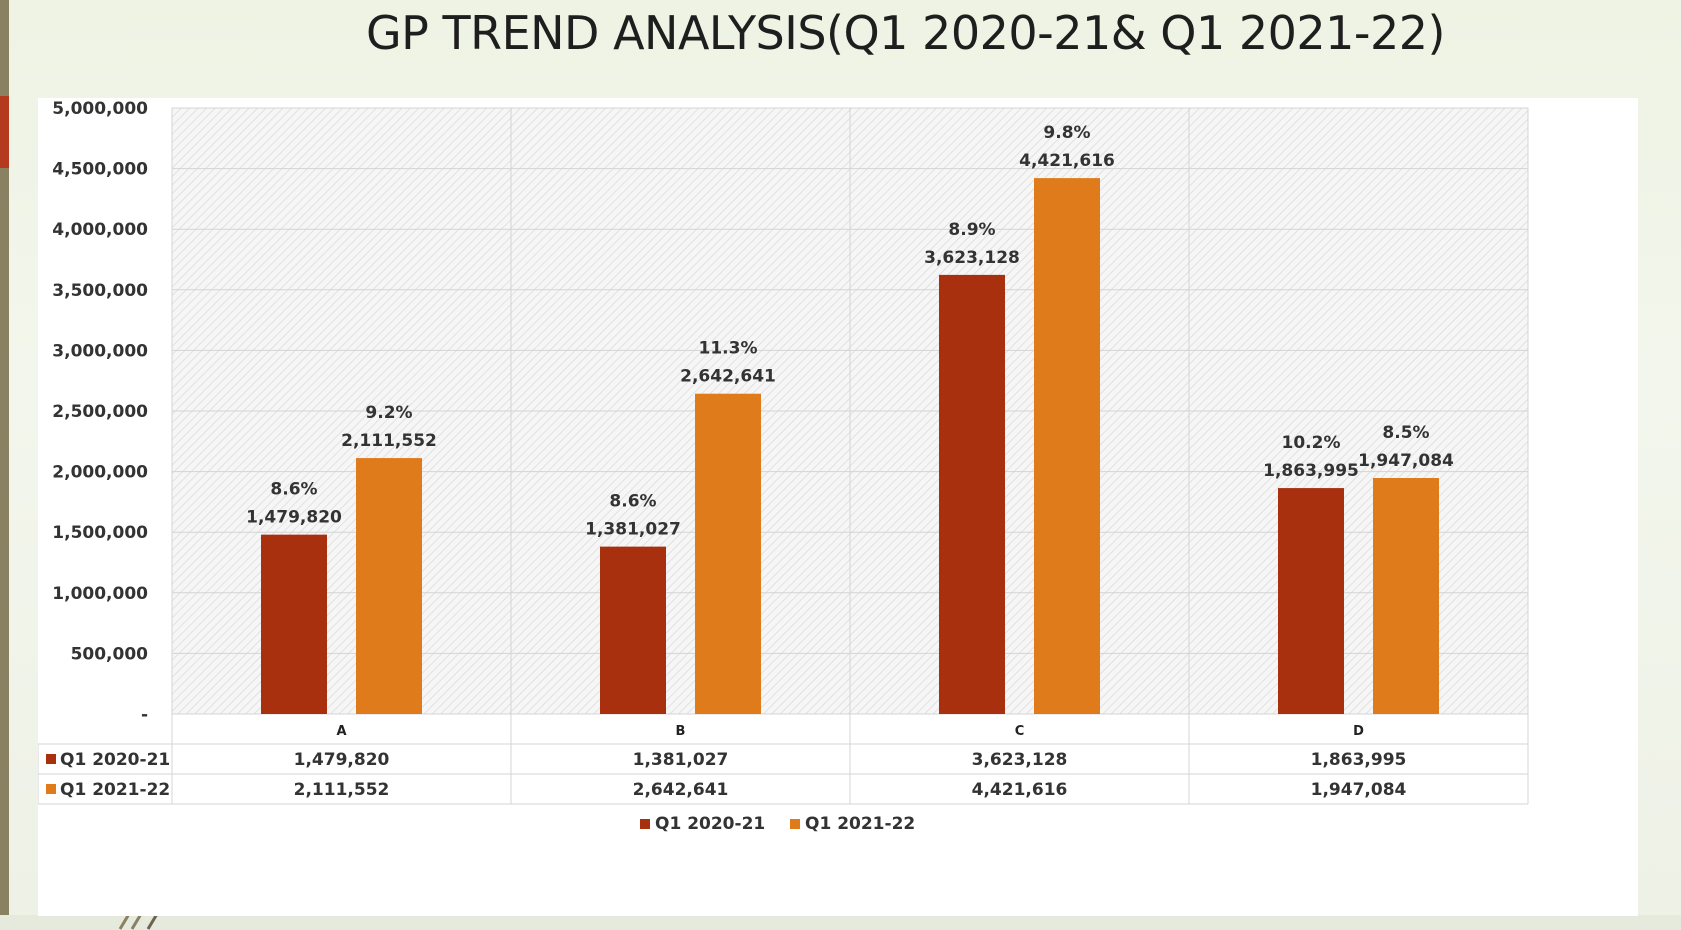  I want to click on category-labels: A B C D, so click(850, 731).